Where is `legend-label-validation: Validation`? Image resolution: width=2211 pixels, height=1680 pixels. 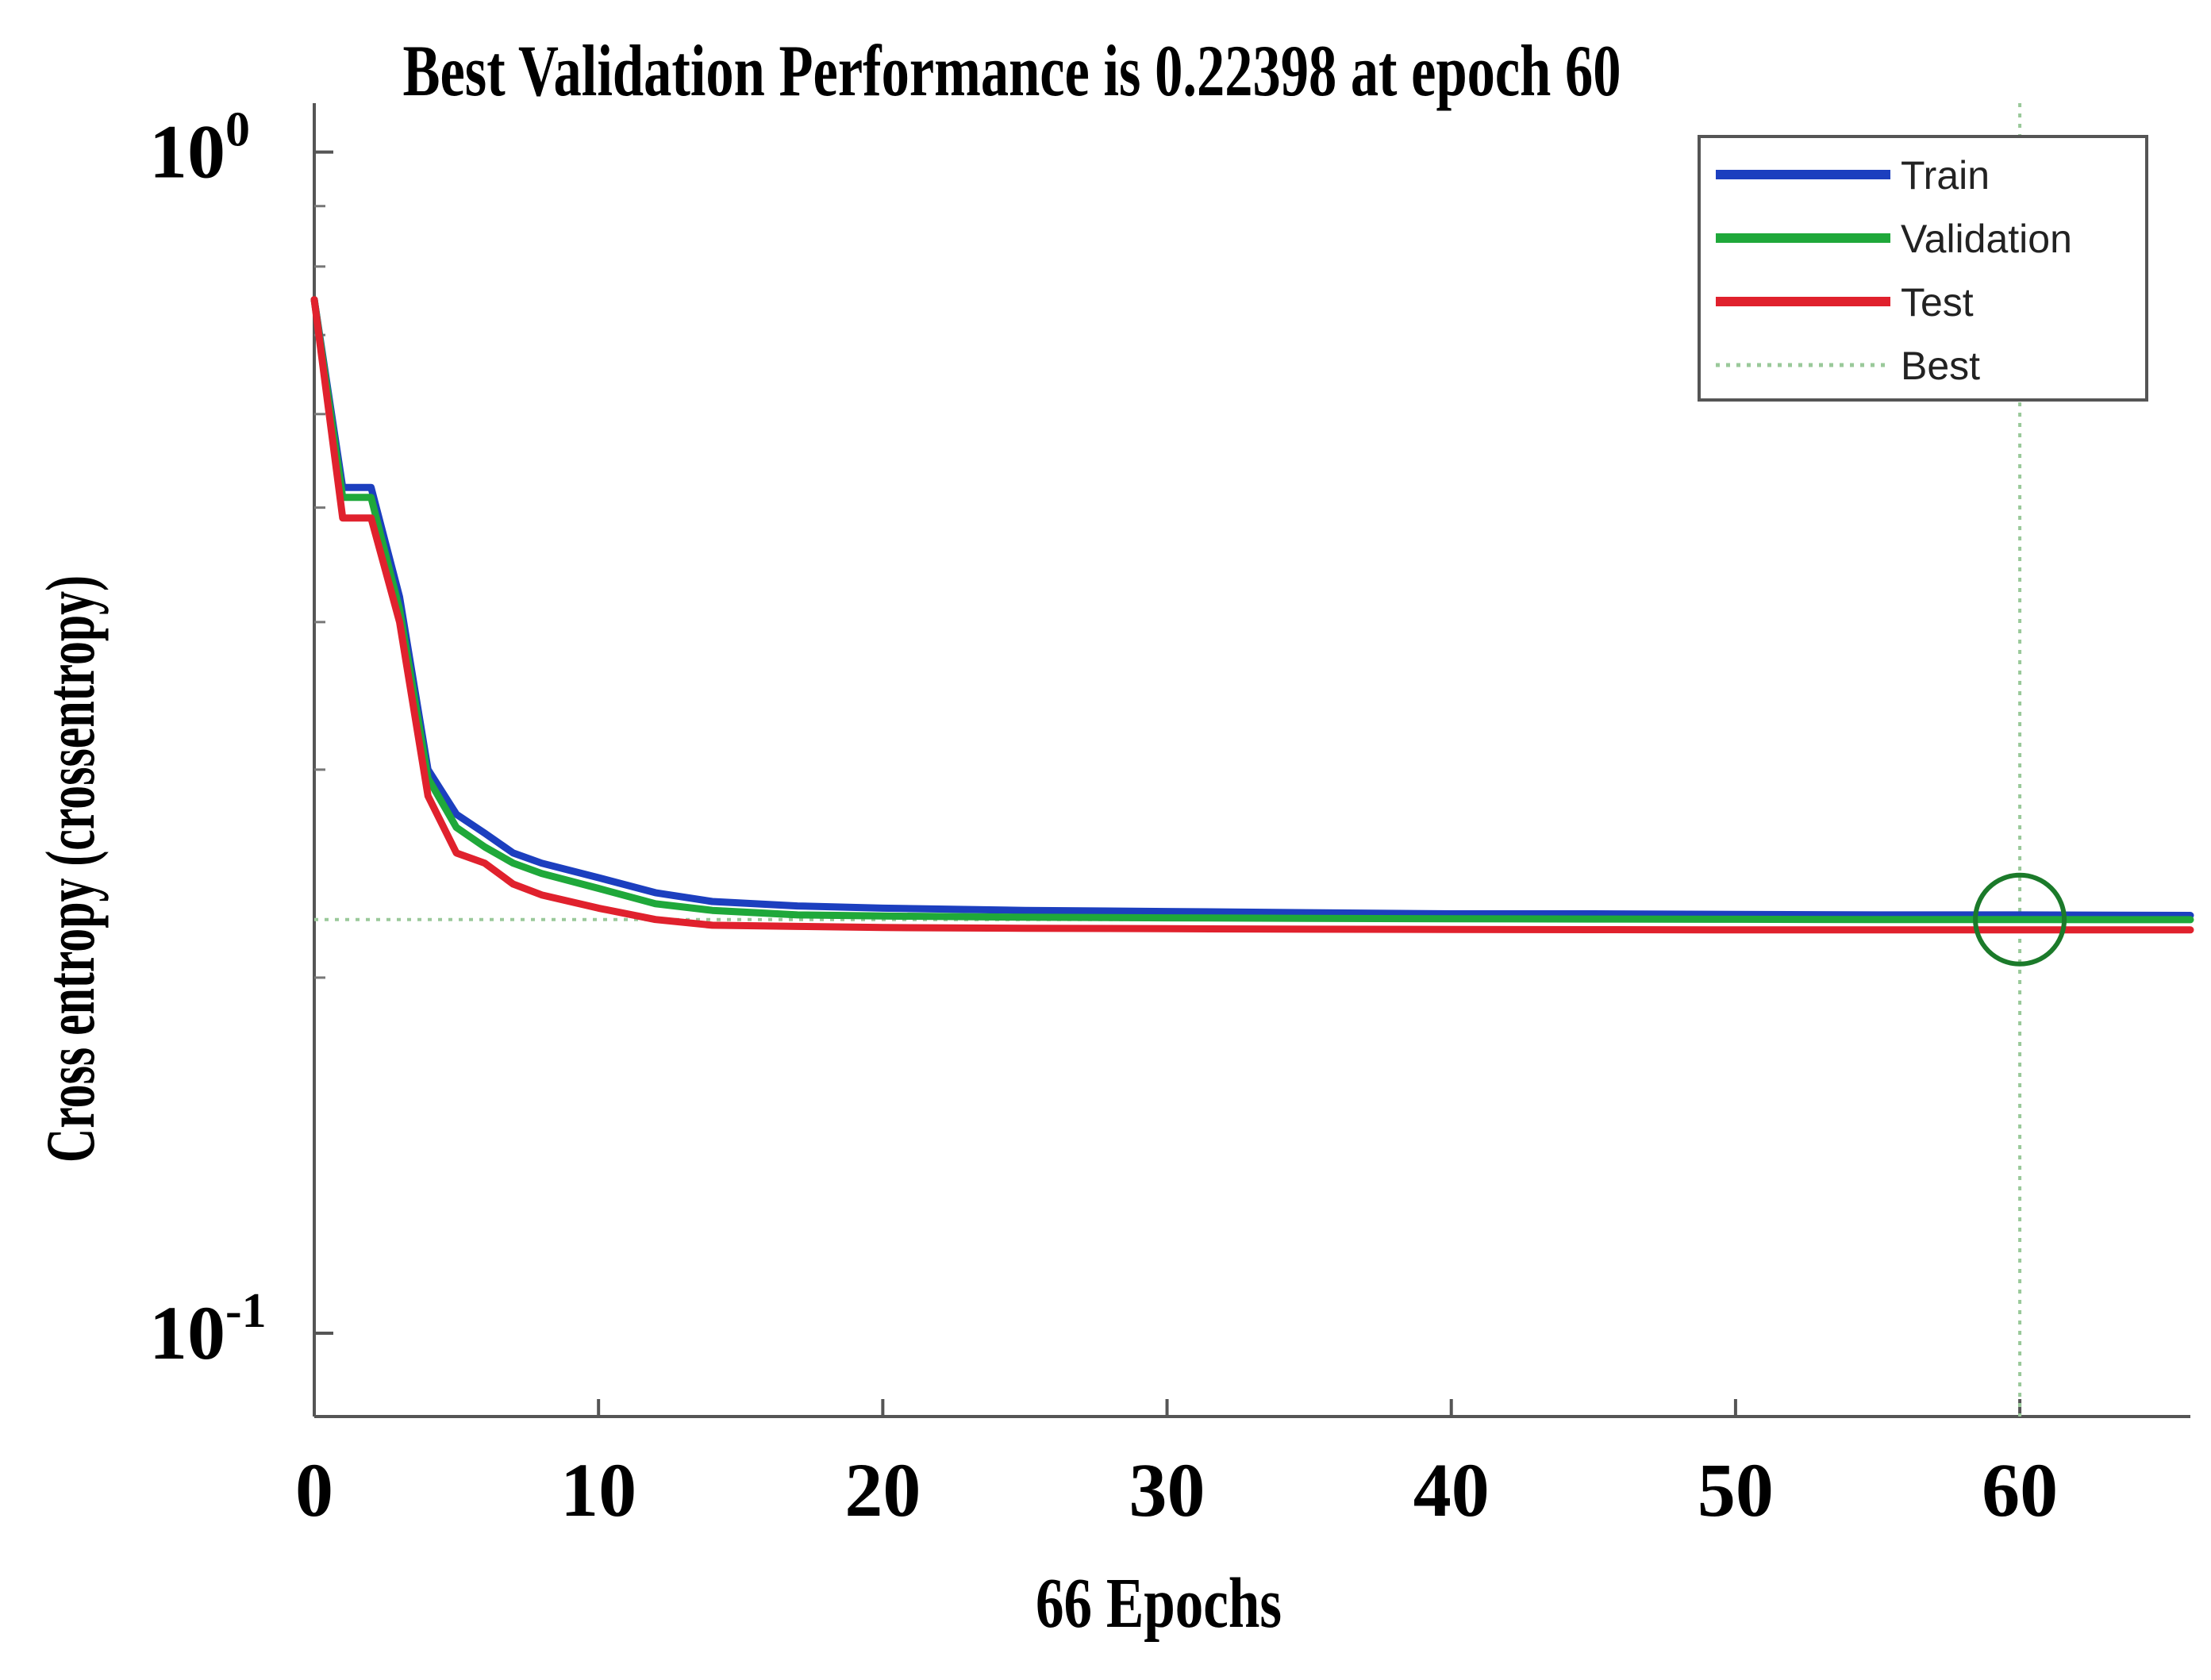 legend-label-validation: Validation is located at coordinates (1987, 239).